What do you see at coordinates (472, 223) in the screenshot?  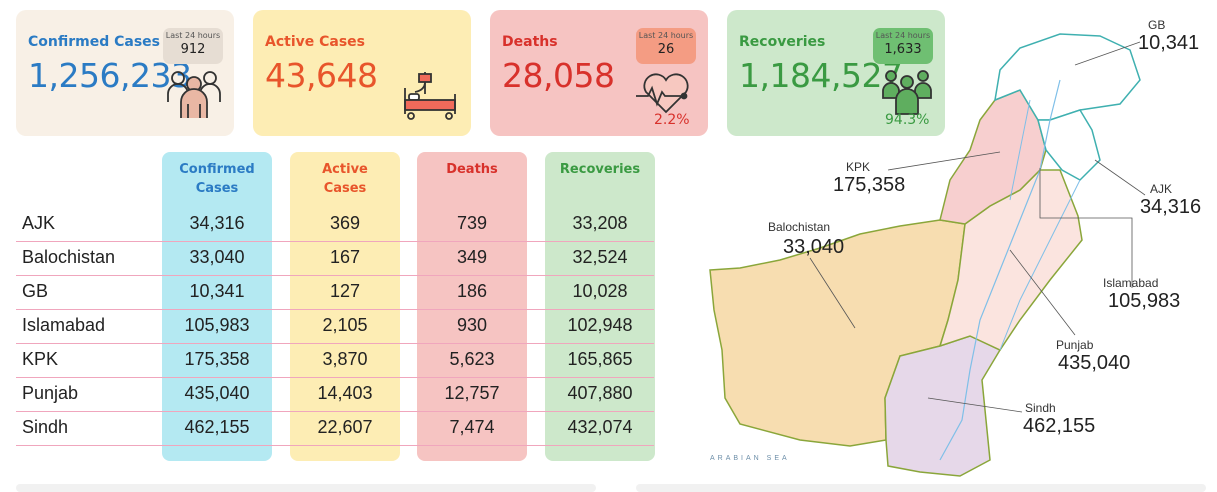 I see `deaths-cell: 739` at bounding box center [472, 223].